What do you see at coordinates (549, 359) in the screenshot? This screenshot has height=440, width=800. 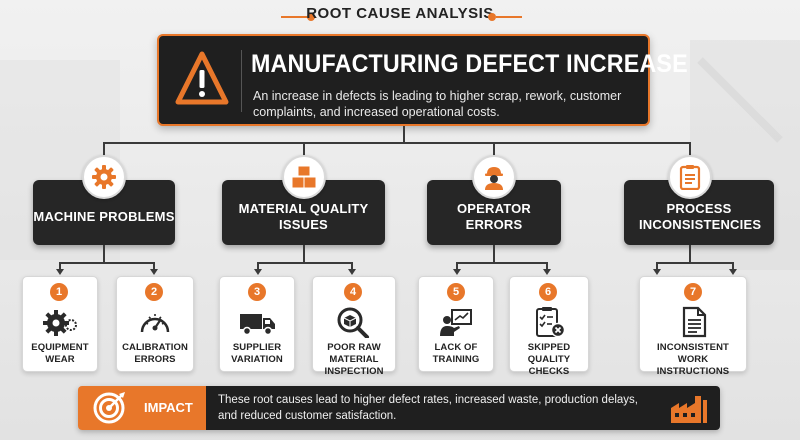 I see `cause-label: SKIPPED QUALITY CHECKS` at bounding box center [549, 359].